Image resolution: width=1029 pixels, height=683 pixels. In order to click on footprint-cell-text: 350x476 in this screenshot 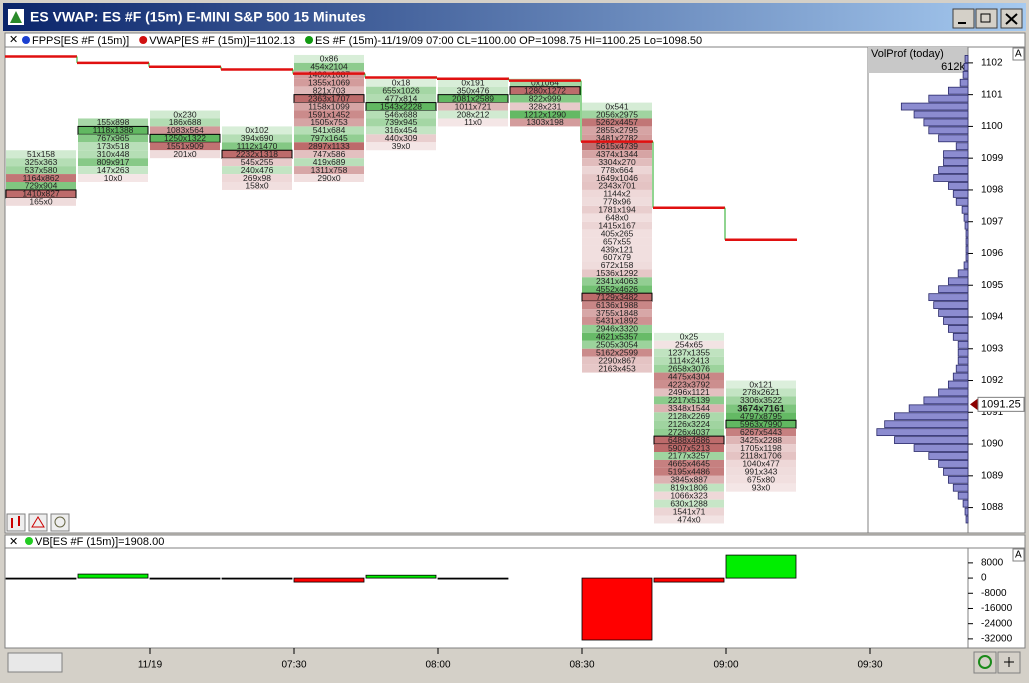, I will do `click(473, 90)`.